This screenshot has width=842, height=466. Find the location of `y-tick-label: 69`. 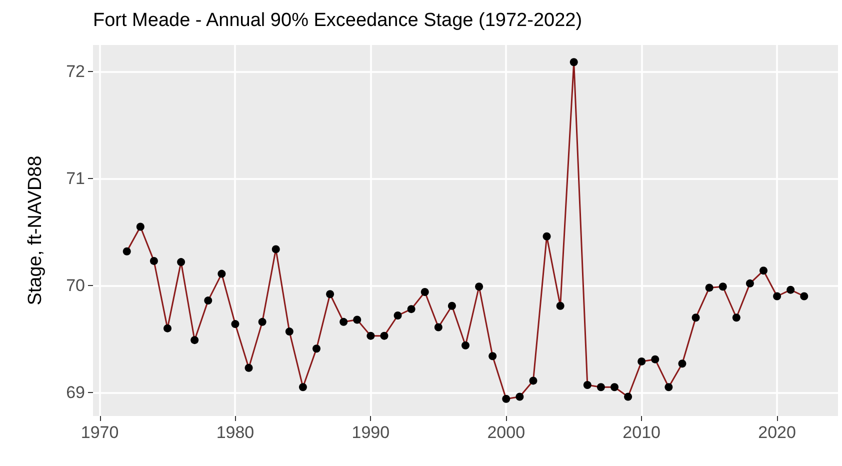

y-tick-label: 69 is located at coordinates (75, 392).